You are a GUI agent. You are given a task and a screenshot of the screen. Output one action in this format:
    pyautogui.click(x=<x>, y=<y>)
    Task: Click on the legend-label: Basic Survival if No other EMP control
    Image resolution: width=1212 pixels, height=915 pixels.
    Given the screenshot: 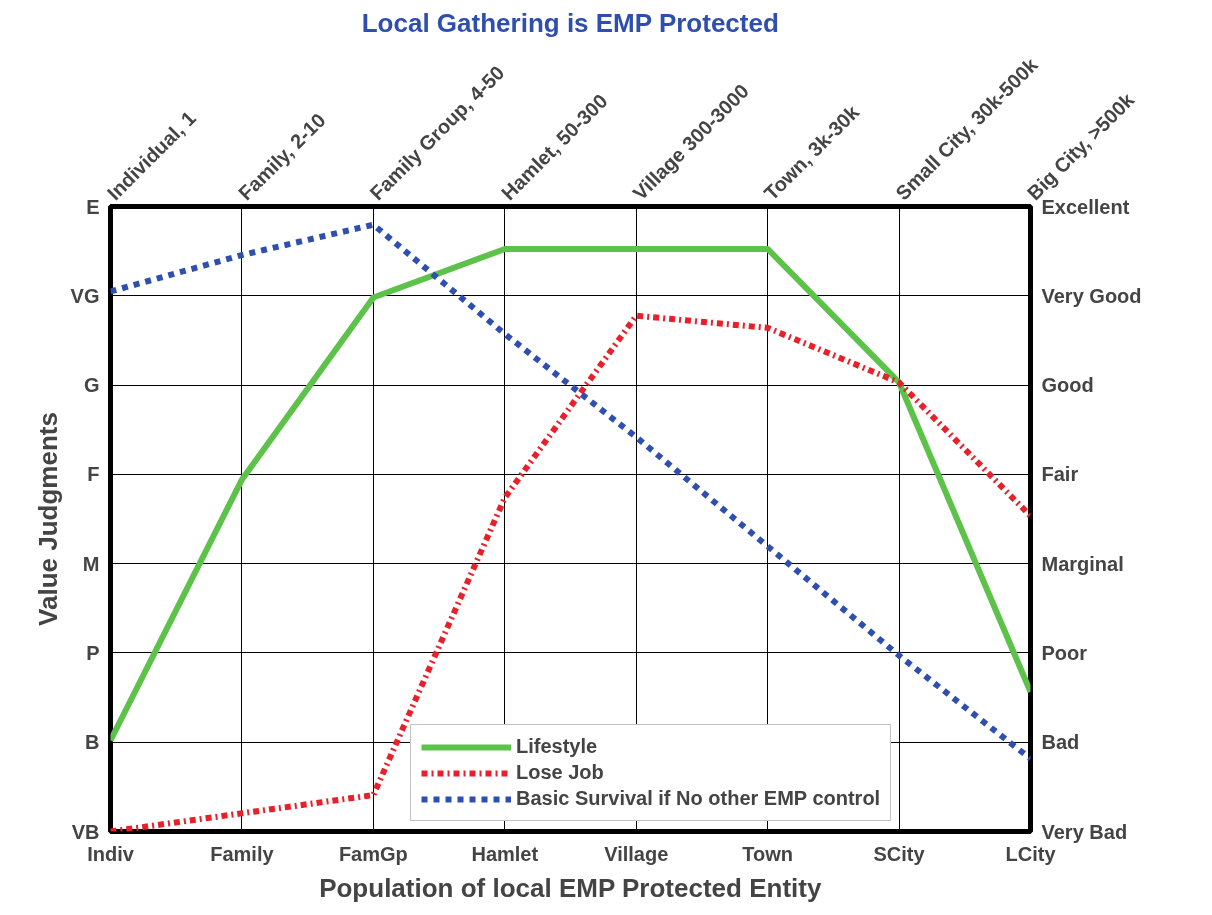 What is the action you would take?
    pyautogui.click(x=698, y=798)
    